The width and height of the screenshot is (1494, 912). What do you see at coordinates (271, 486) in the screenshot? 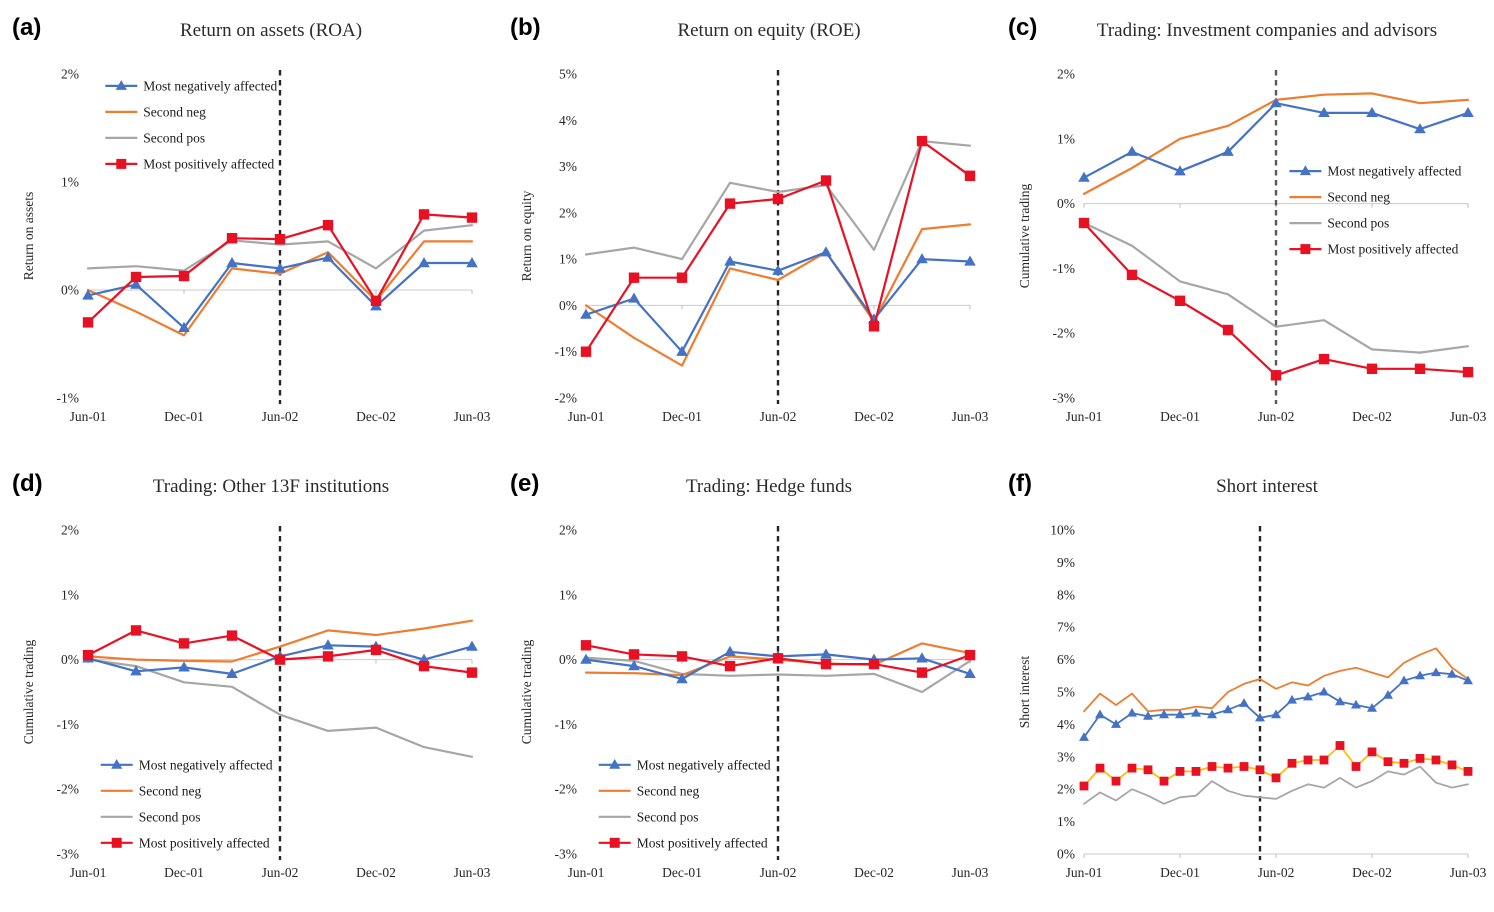
I see `panel-title-trading-other-13f: Trading: Other 13F institutions` at bounding box center [271, 486].